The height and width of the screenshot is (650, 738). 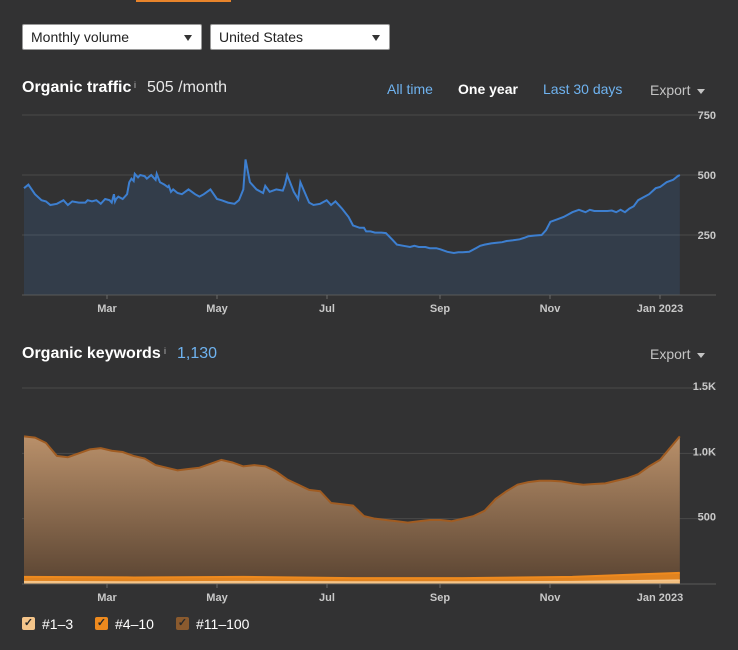 What do you see at coordinates (704, 452) in the screenshot?
I see `y-tick-label: 1.0K` at bounding box center [704, 452].